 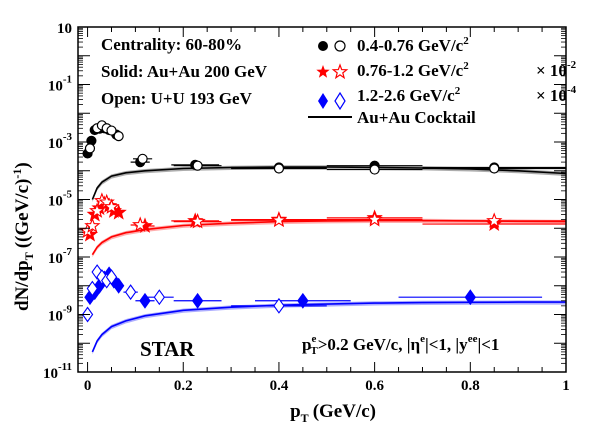 What do you see at coordinates (572, 65) in the screenshot?
I see `legend-scale-mid-mass-sup: -2` at bounding box center [572, 65].